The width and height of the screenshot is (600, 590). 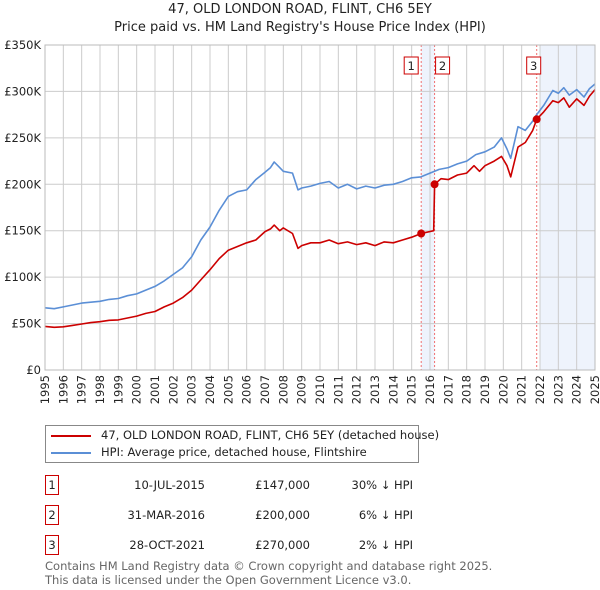 I want to click on transaction-date: 31-MAR-2016, so click(x=166, y=515).